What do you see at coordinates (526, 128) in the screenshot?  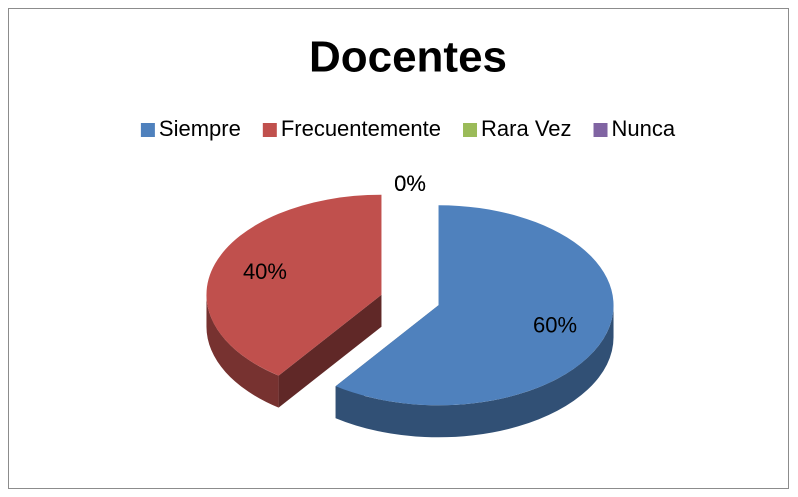 I see `legend-label: Rara Vez` at bounding box center [526, 128].